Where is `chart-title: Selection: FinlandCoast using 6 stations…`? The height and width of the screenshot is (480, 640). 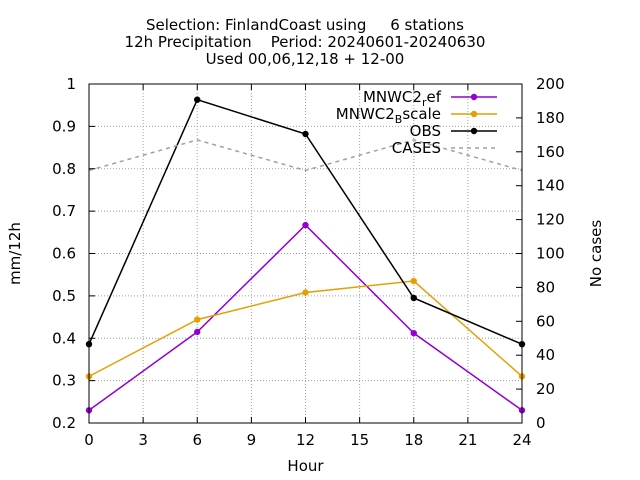
chart-title: Selection: FinlandCoast using 6 stations… is located at coordinates (305, 42).